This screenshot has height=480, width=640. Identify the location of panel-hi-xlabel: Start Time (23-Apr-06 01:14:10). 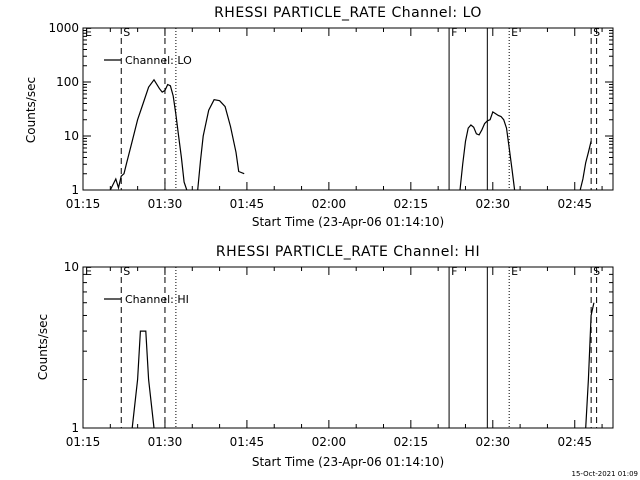
(348, 462).